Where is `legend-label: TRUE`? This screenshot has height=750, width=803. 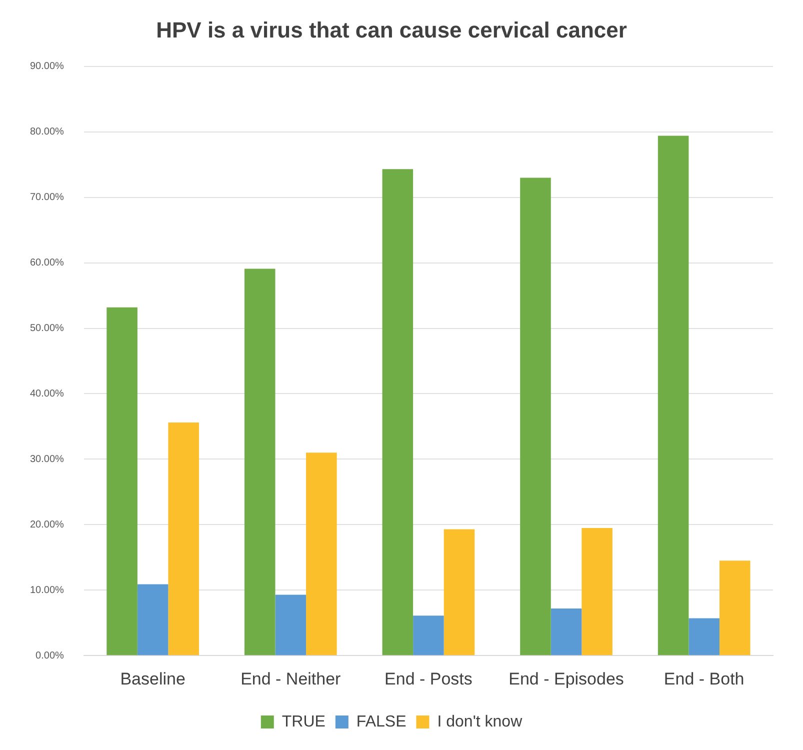 legend-label: TRUE is located at coordinates (304, 721).